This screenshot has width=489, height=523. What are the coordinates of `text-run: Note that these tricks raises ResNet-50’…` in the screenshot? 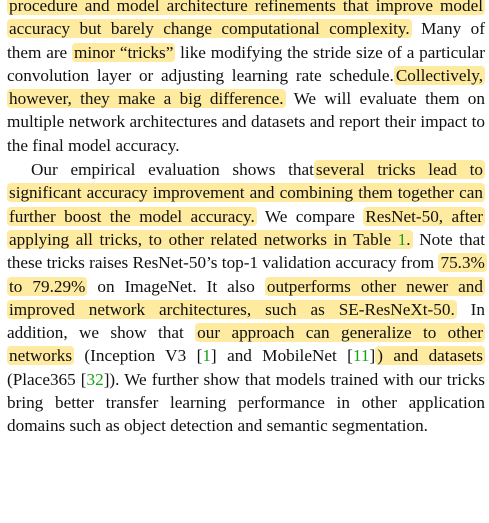 It's located at (246, 251).